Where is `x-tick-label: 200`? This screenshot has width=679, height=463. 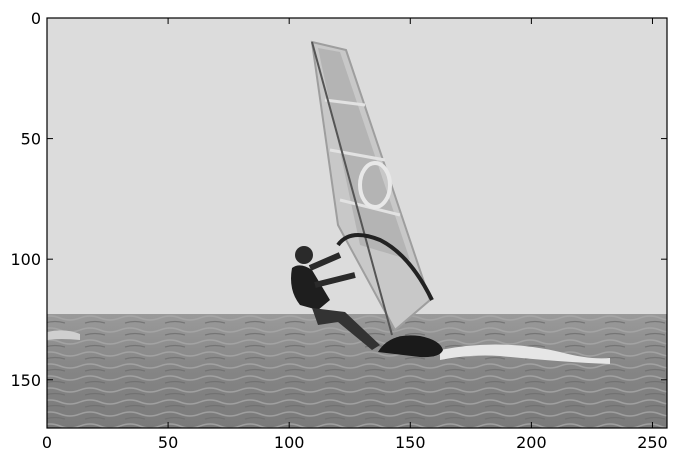
x-tick-label: 200 is located at coordinates (531, 442).